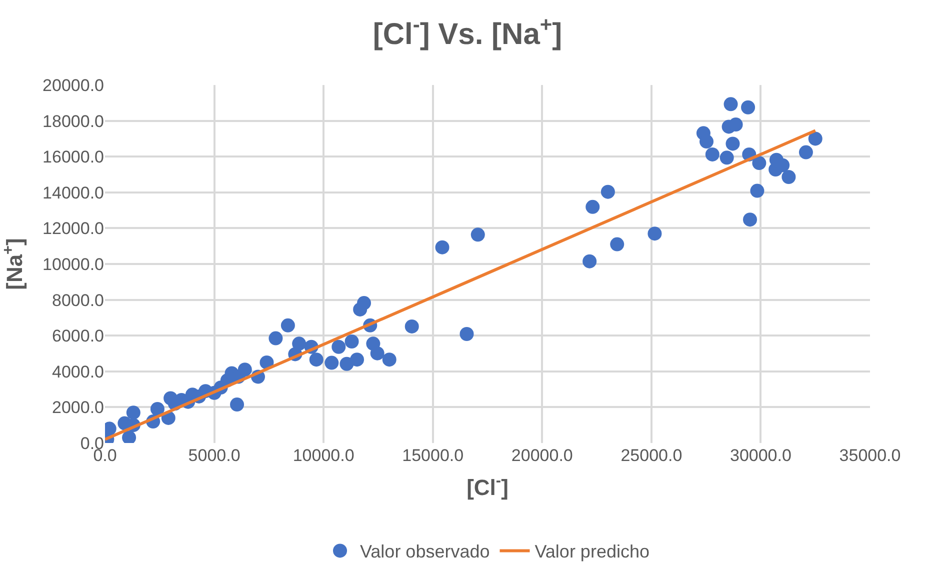 The height and width of the screenshot is (581, 935). I want to click on x-tick-label: 10000.0, so click(323, 455).